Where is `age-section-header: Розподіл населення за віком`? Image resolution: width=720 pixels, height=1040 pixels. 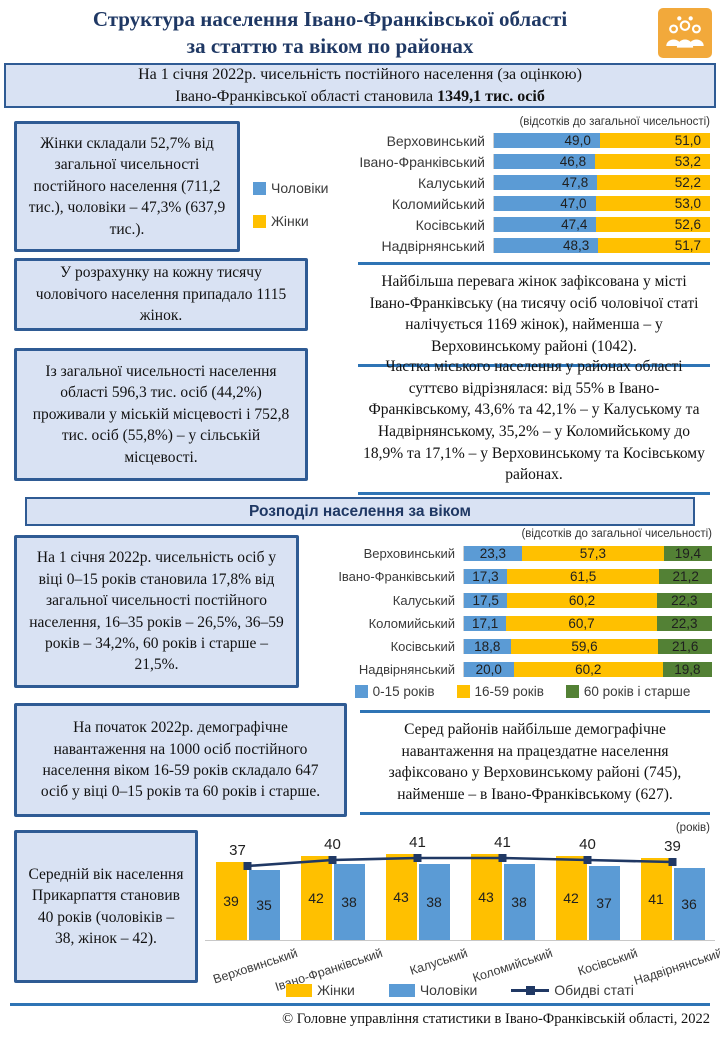
age-section-header: Розподіл населення за віком is located at coordinates (360, 511).